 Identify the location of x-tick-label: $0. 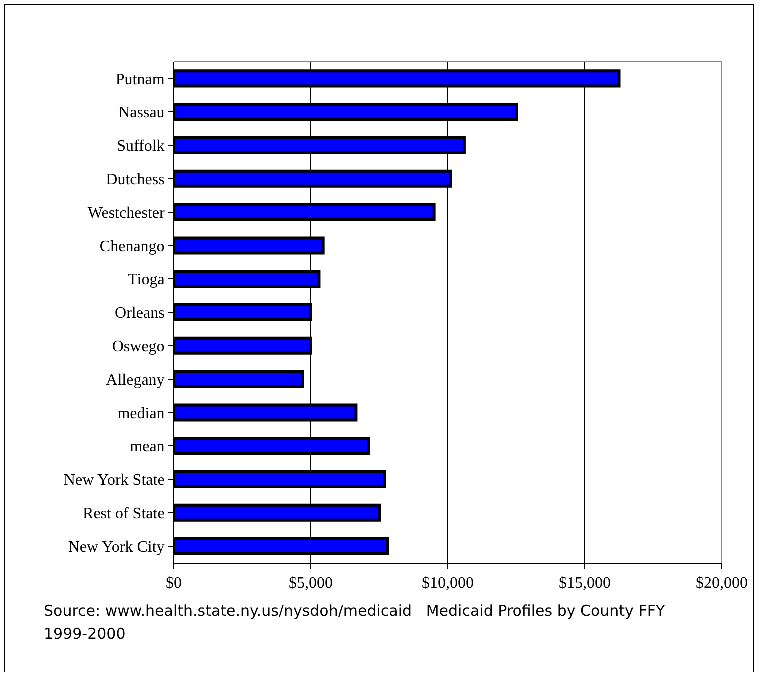
(174, 583).